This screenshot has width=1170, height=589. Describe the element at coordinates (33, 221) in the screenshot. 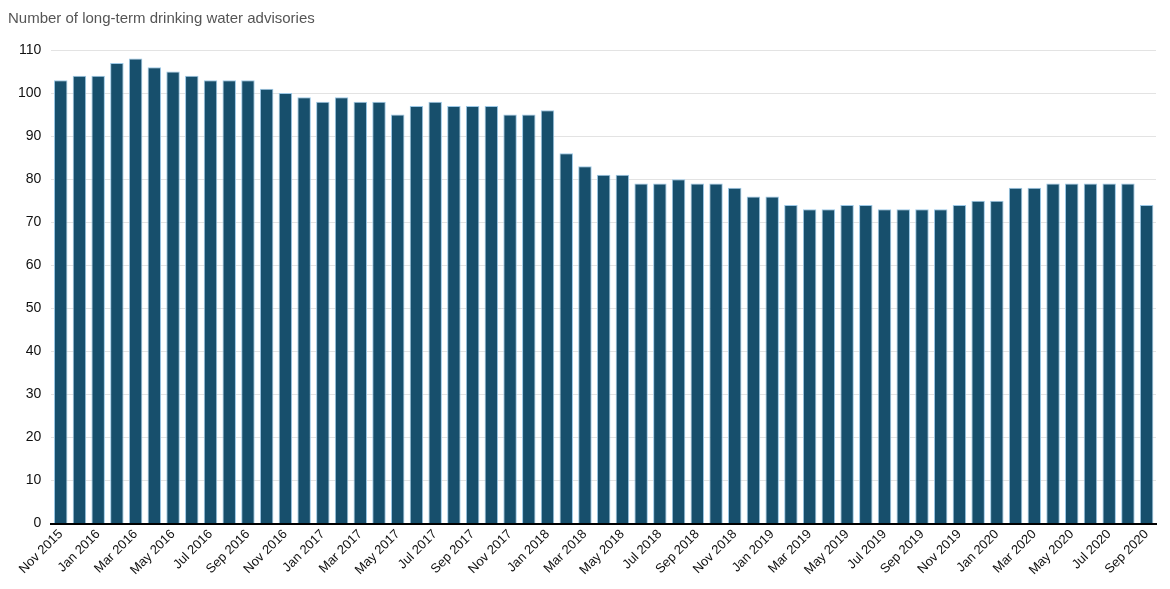

I see `y-tick-label: 70` at that location.